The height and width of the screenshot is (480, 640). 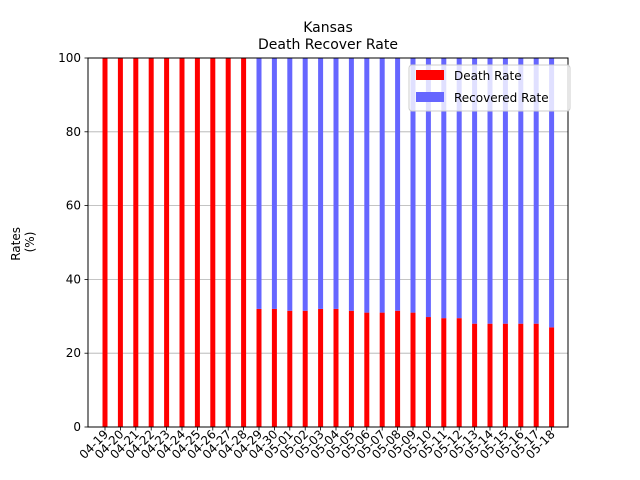 What do you see at coordinates (77, 427) in the screenshot?
I see `y-tick-label: 0` at bounding box center [77, 427].